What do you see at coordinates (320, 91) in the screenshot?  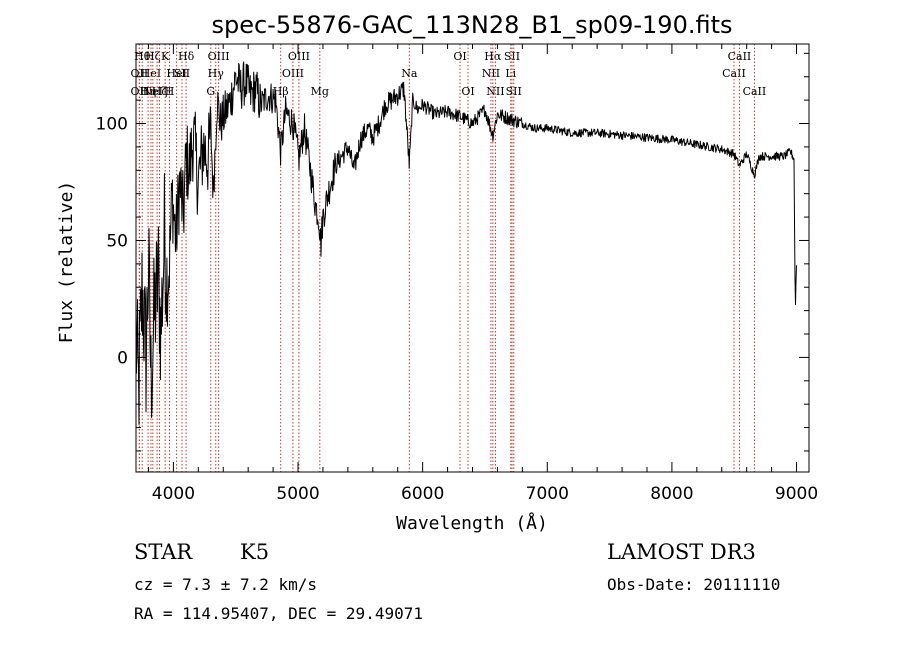 I see `marker-label-19: Mg` at bounding box center [320, 91].